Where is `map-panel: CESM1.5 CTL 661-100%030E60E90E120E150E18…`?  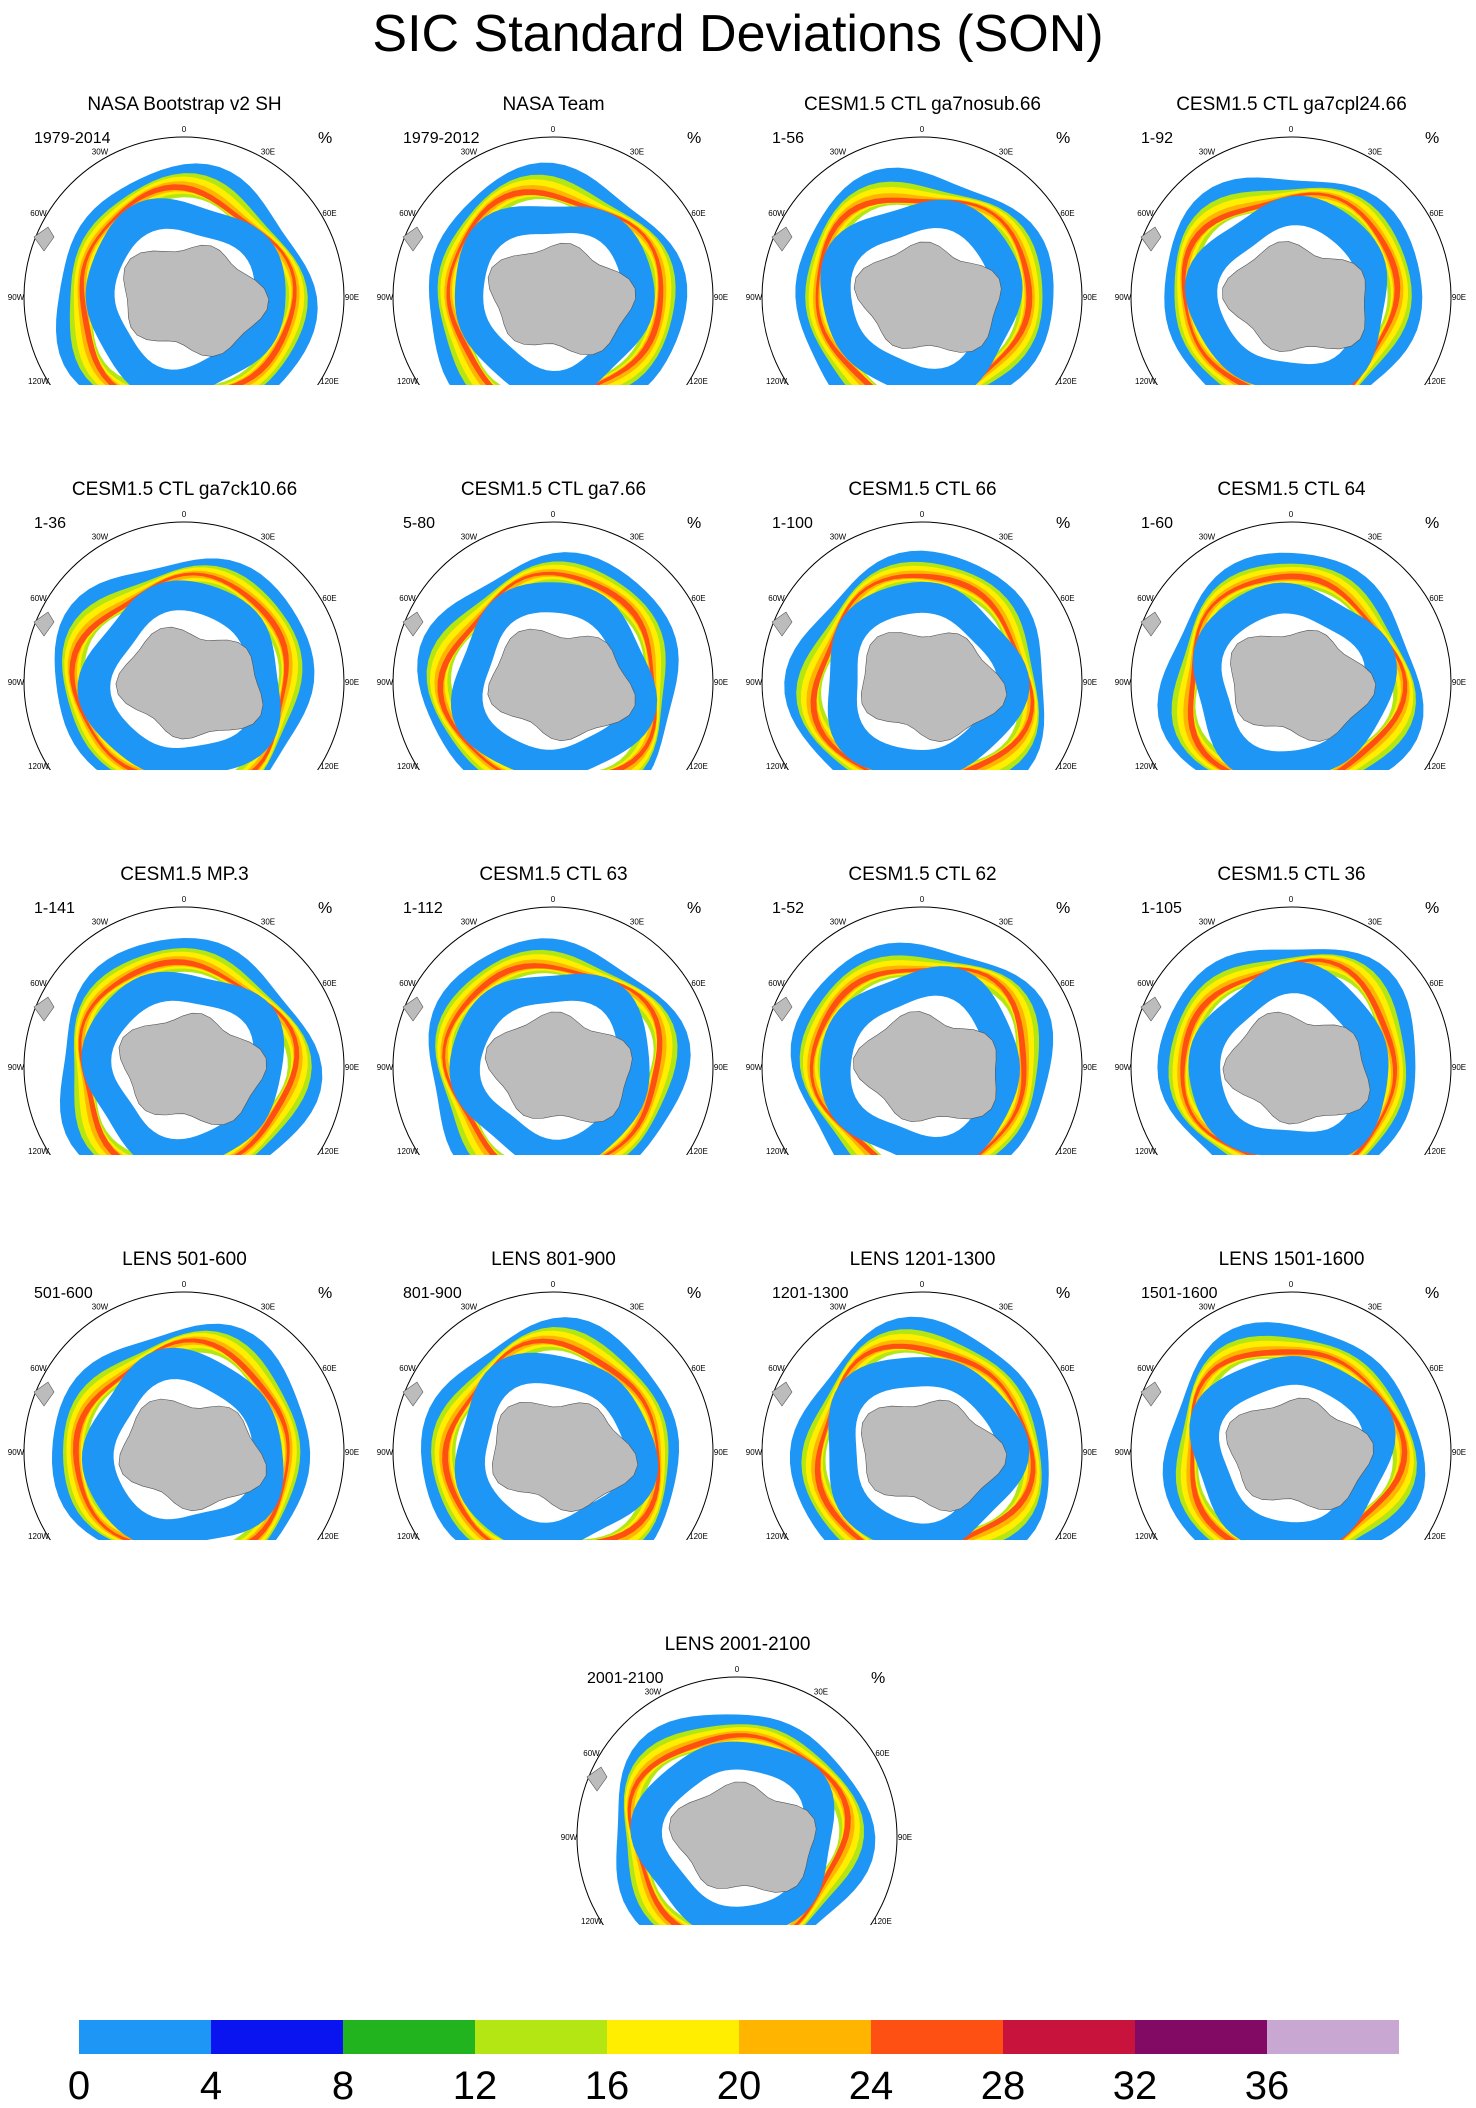
map-panel: CESM1.5 CTL 661-100%030E60E90E120E150E18… is located at coordinates (922, 577).